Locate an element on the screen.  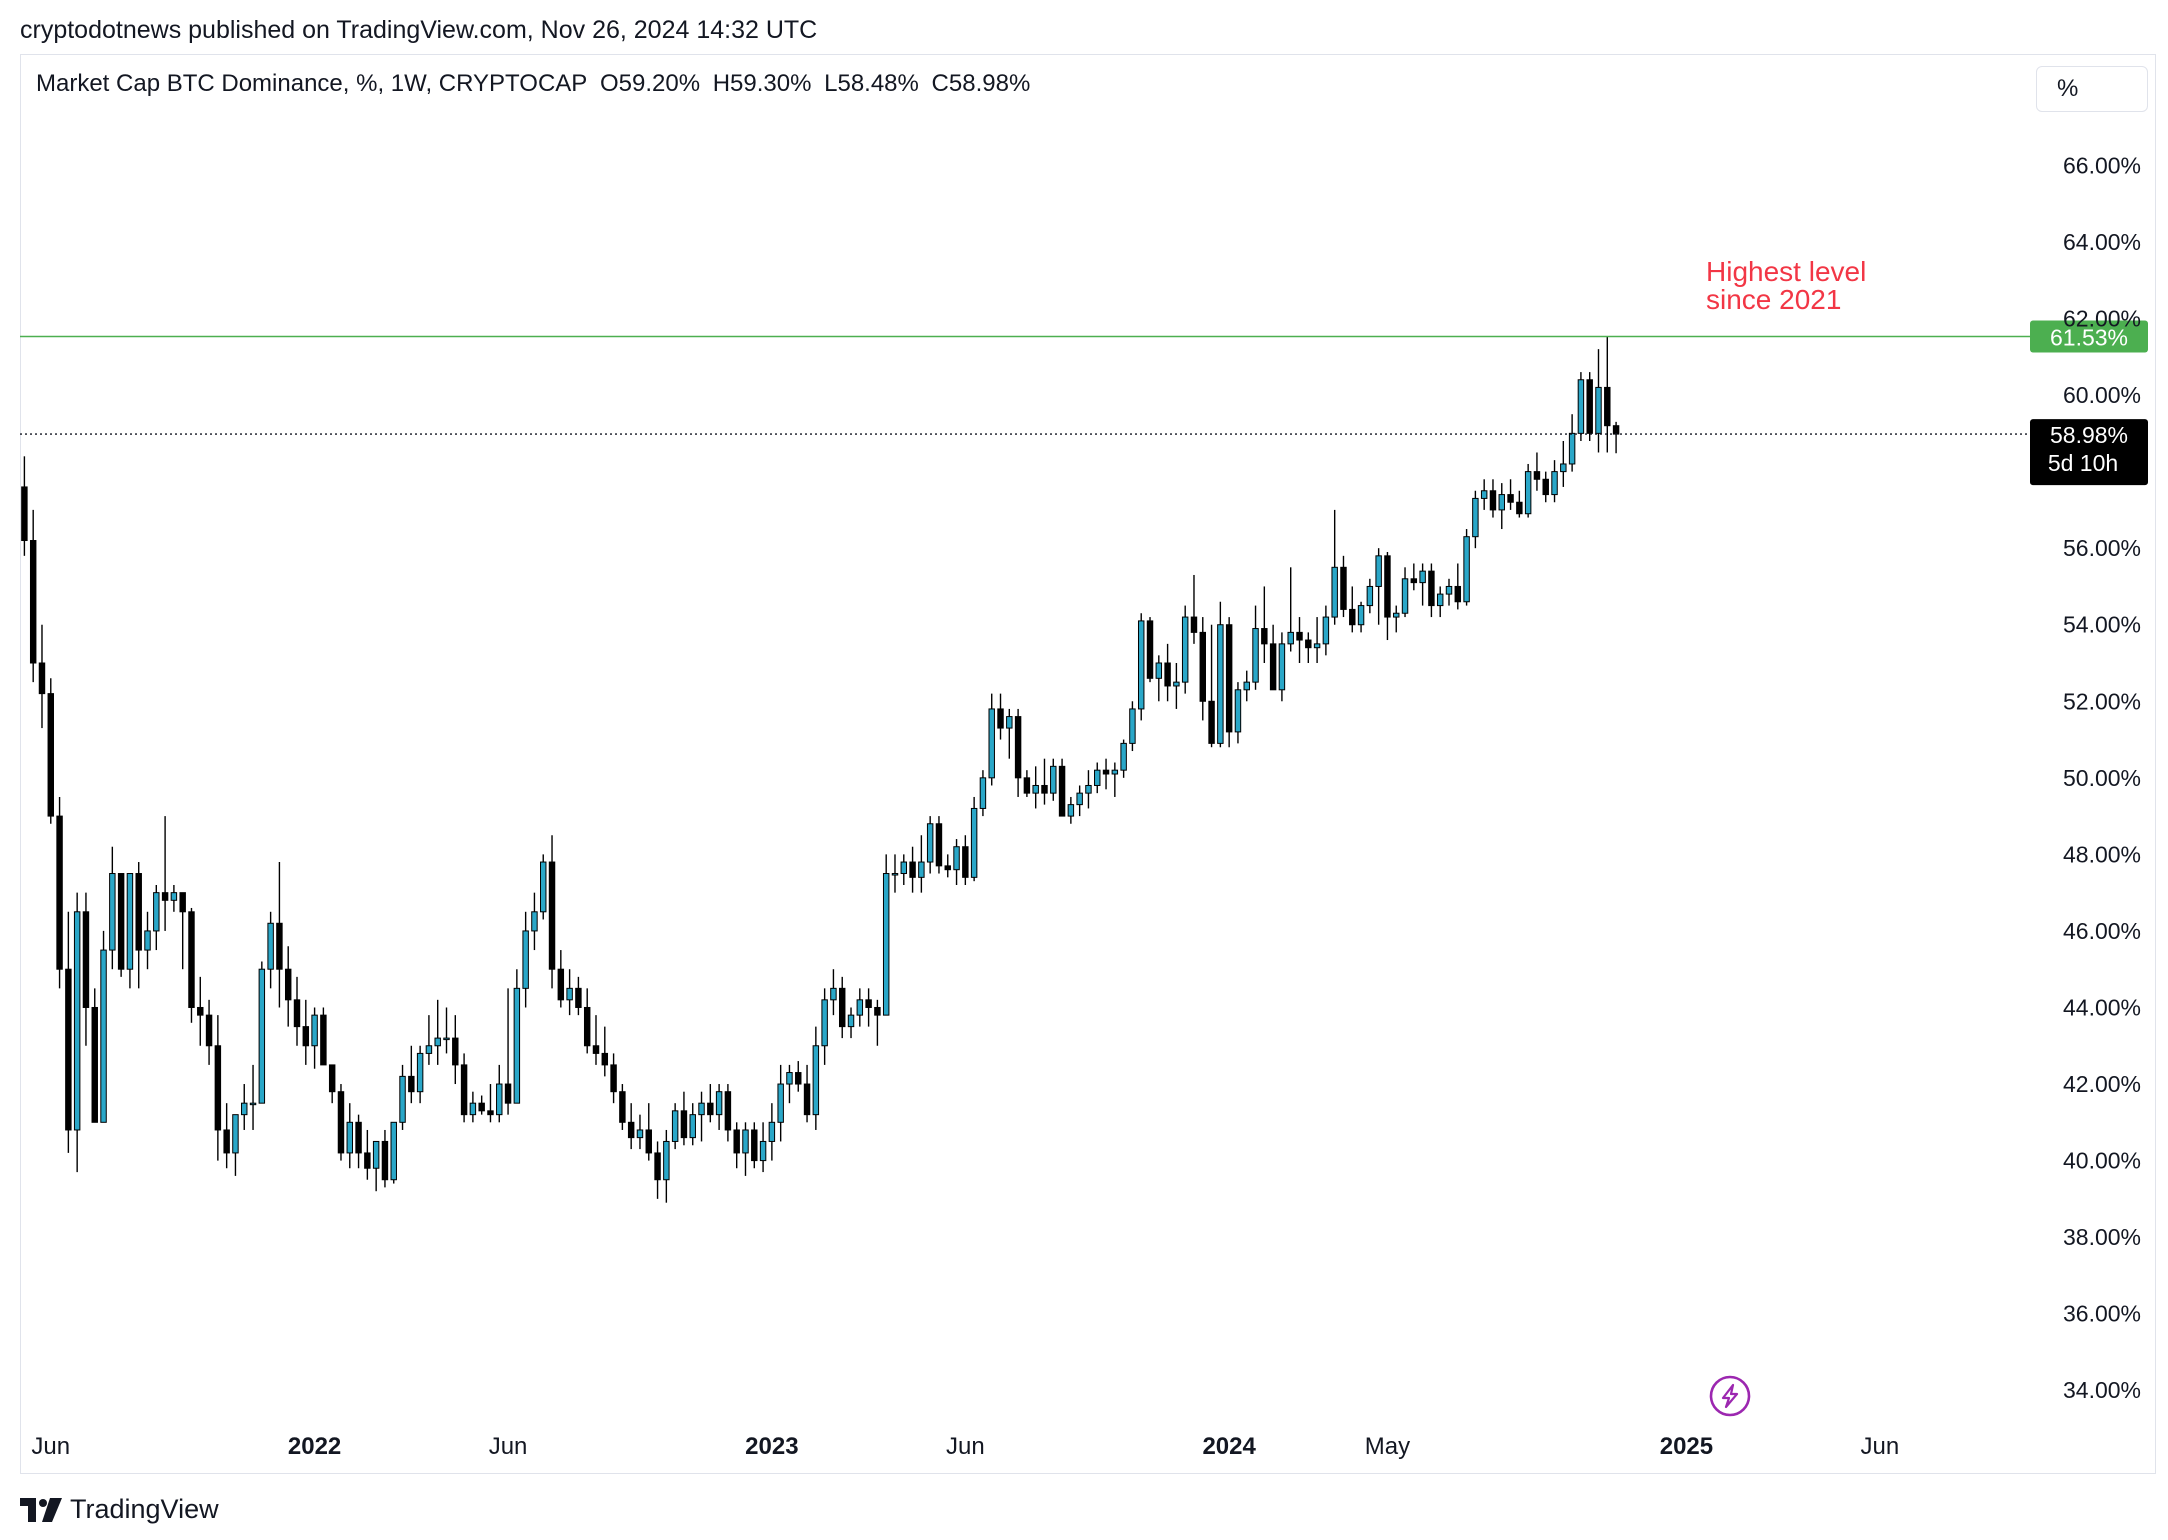
tradingview-wordmark: TradingView is located at coordinates (144, 1509).